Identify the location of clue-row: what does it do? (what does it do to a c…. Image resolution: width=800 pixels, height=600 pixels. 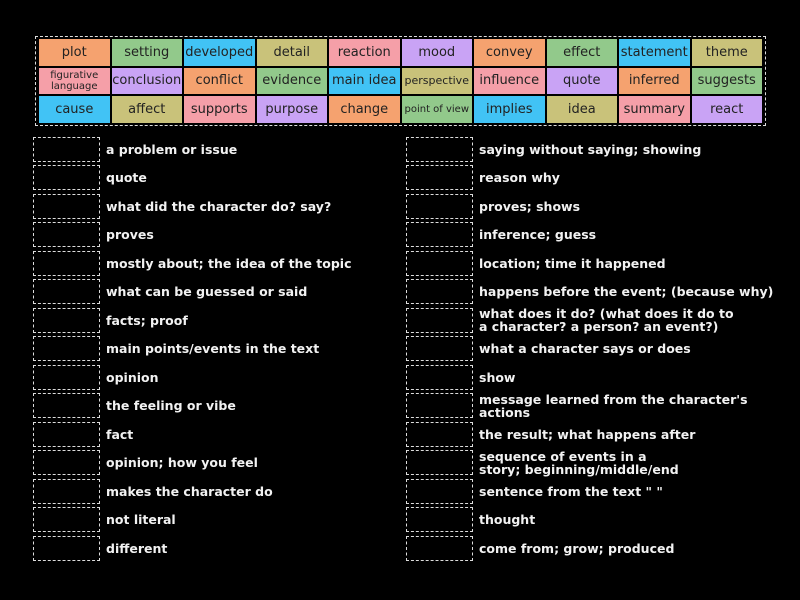
(603, 320).